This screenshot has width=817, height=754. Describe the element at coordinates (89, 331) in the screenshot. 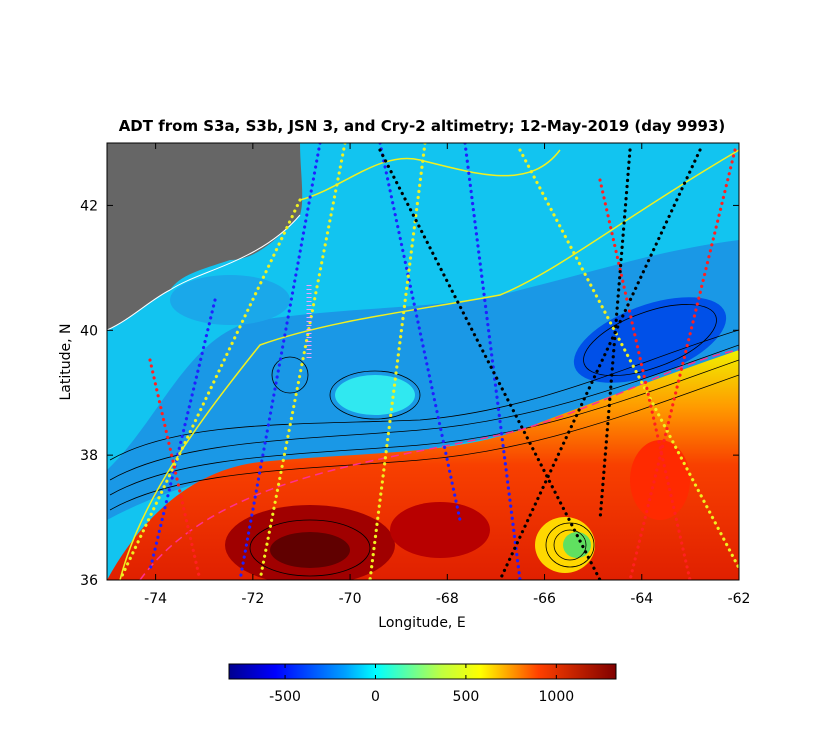

I see `y-tick-label: 40` at that location.